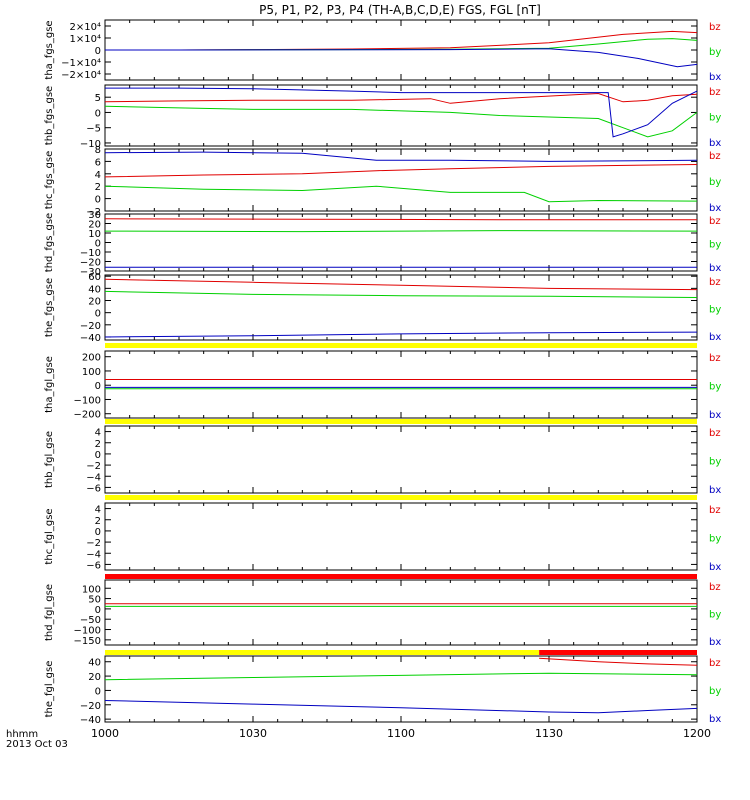 Image resolution: width=750 pixels, height=800 pixels. Describe the element at coordinates (91, 358) in the screenshot. I see `y-tick-label: 200` at that location.